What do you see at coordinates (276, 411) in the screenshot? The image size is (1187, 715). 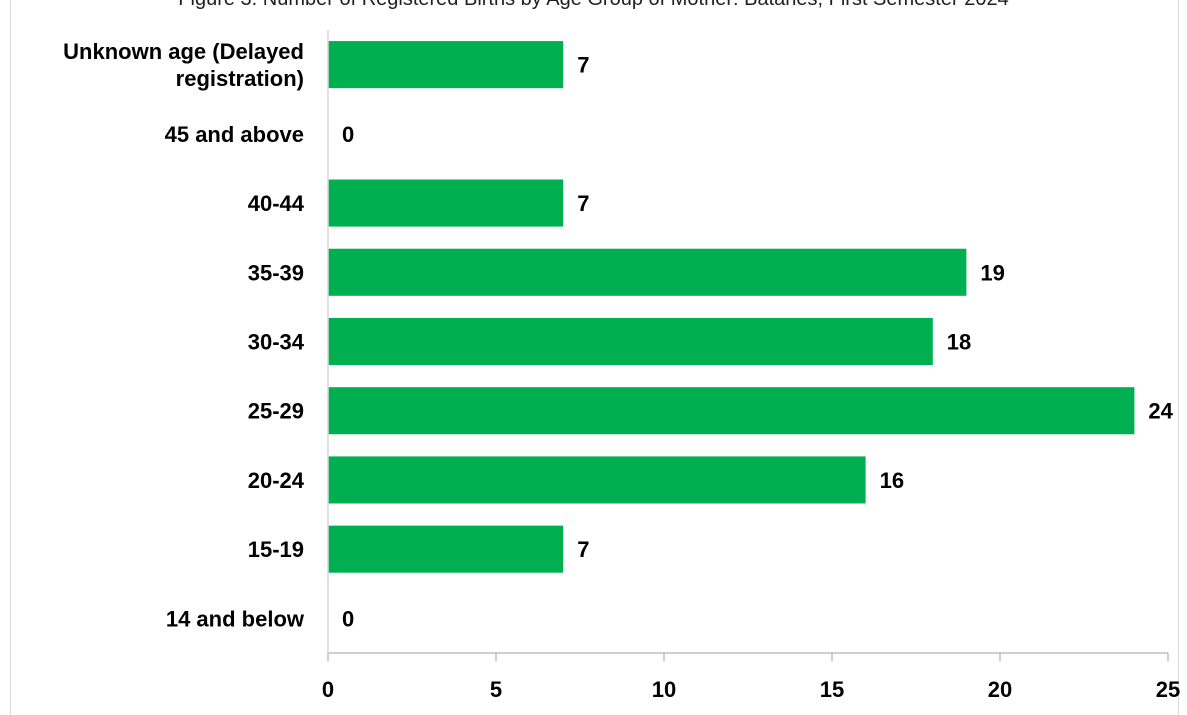 I see `category-label-3: 25-29` at bounding box center [276, 411].